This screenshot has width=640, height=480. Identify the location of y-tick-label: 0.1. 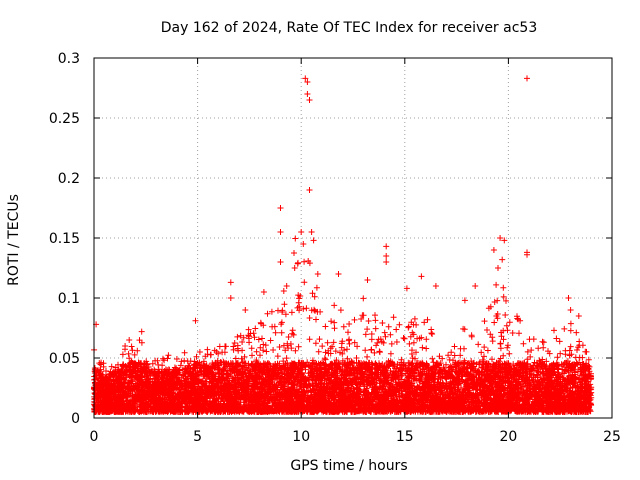
(69, 299).